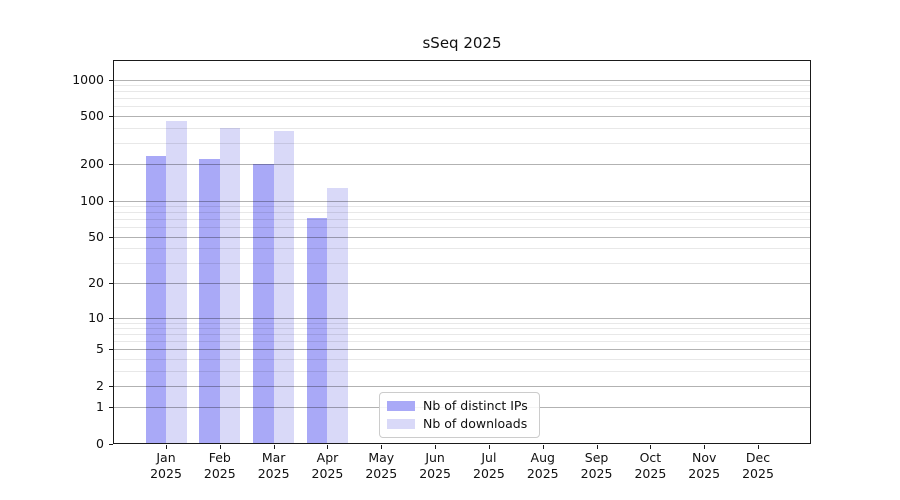 The width and height of the screenshot is (900, 500). What do you see at coordinates (401, 405) in the screenshot?
I see `legend-swatch-distinct-ips` at bounding box center [401, 405].